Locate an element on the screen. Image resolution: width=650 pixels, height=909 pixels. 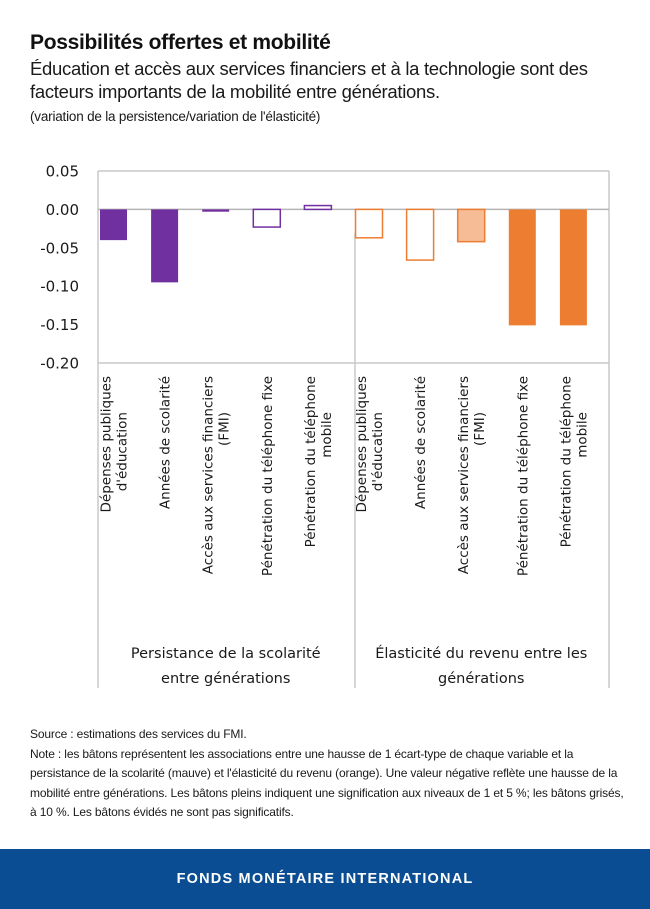
group-label: Élasticité du revenu entre les is located at coordinates (481, 653).